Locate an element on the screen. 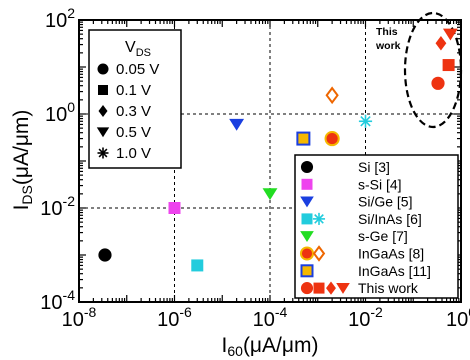  y-tick-label: 10⁻⁴ is located at coordinates (57, 300).